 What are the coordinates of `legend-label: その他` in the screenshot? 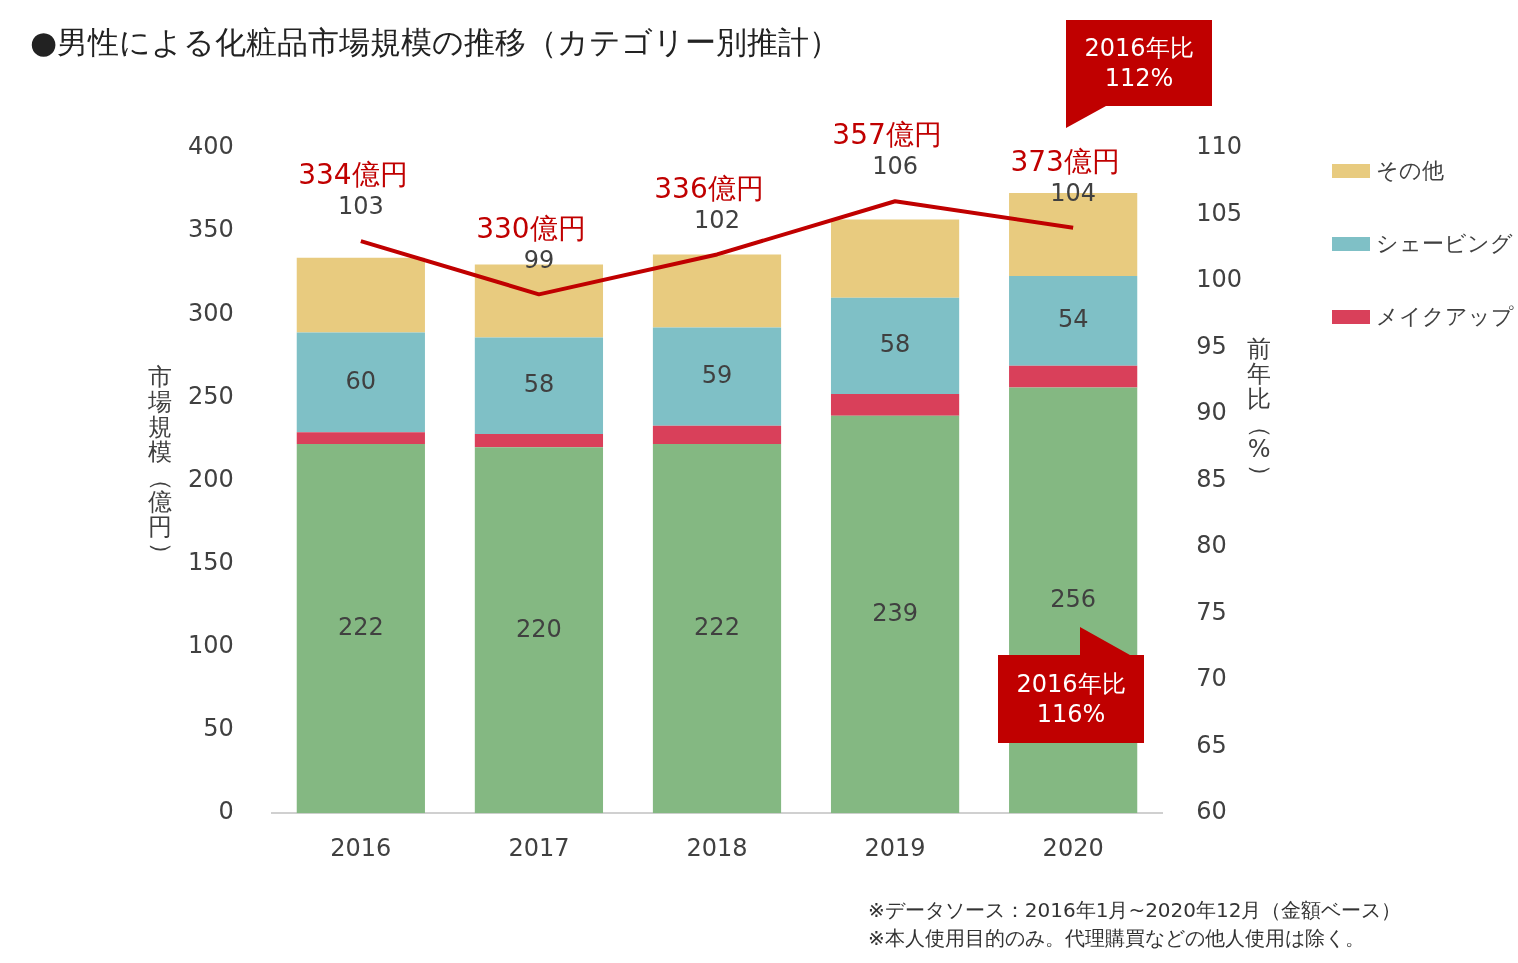 It's located at (1410, 171).